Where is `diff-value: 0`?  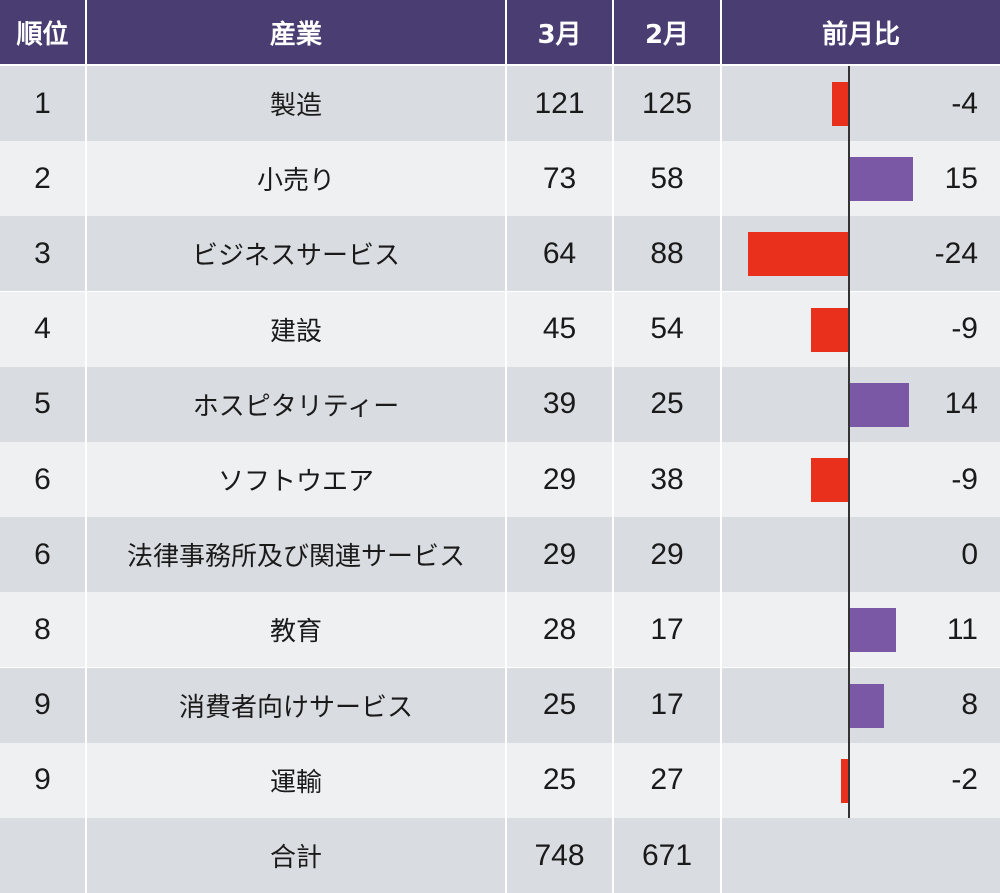
diff-value: 0 is located at coordinates (969, 554).